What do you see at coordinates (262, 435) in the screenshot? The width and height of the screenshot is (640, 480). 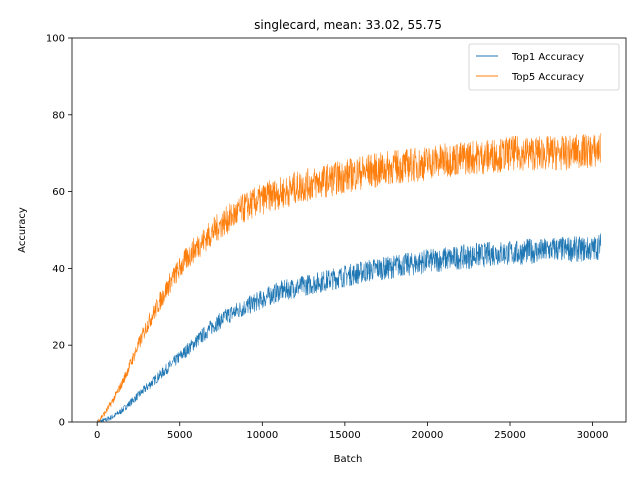 I see `x-tick-label: 10000` at bounding box center [262, 435].